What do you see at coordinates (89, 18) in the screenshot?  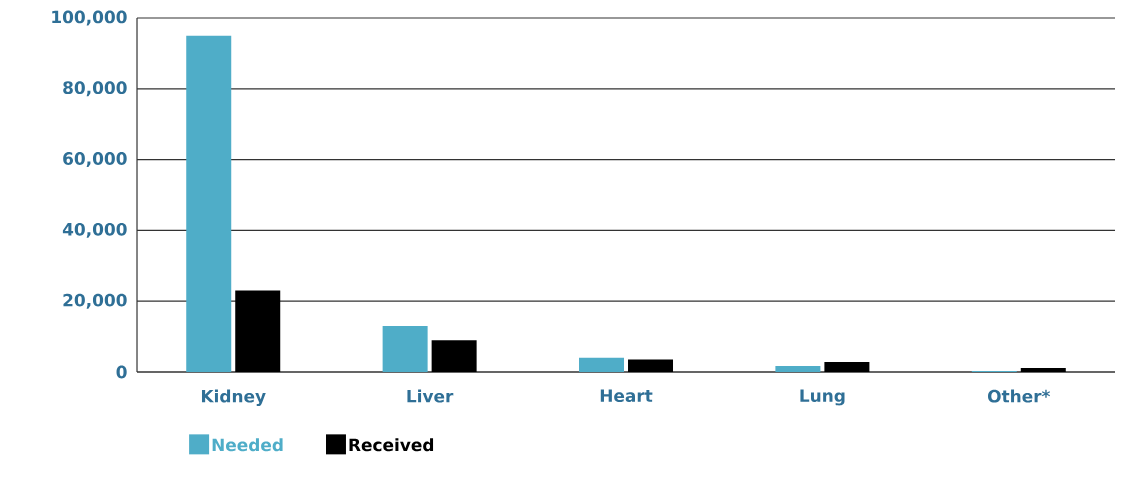 I see `y-tick-label: 100,000` at bounding box center [89, 18].